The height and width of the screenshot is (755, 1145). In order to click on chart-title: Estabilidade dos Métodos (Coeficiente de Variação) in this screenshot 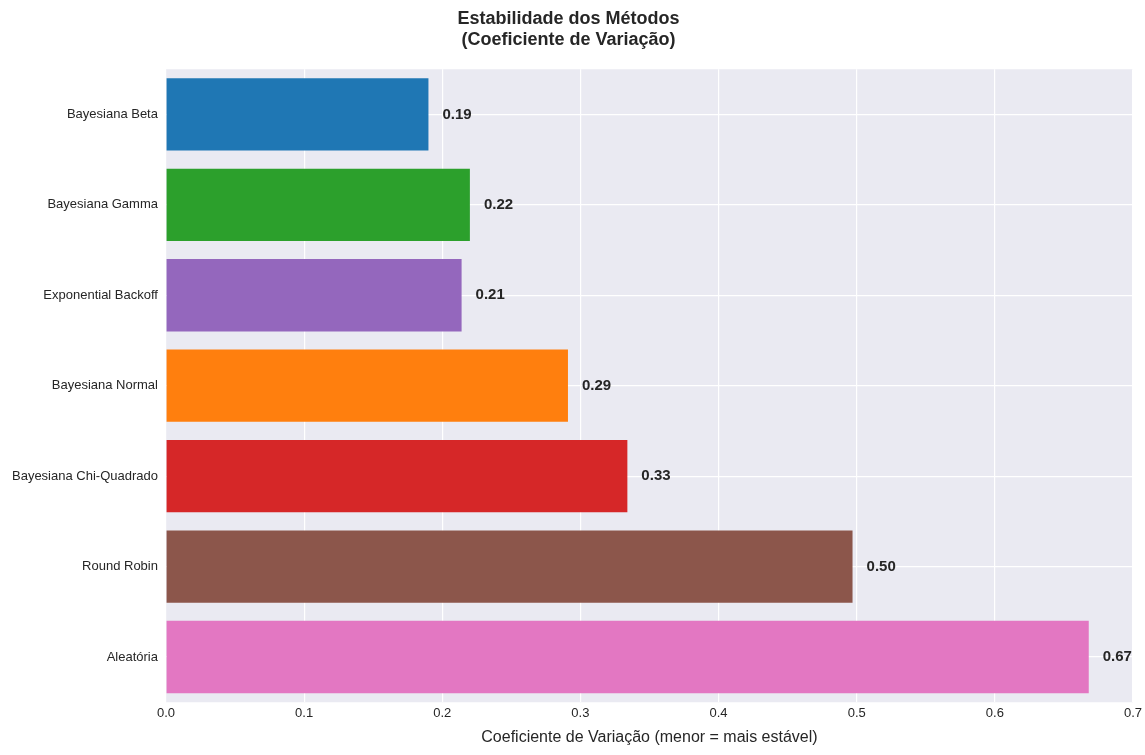, I will do `click(568, 28)`.